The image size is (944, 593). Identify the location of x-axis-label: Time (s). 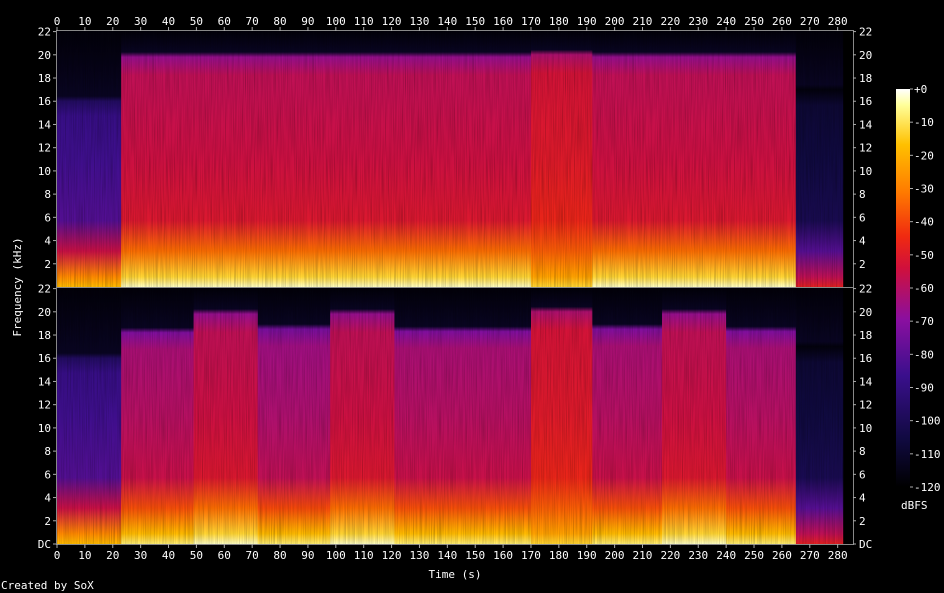
(455, 574).